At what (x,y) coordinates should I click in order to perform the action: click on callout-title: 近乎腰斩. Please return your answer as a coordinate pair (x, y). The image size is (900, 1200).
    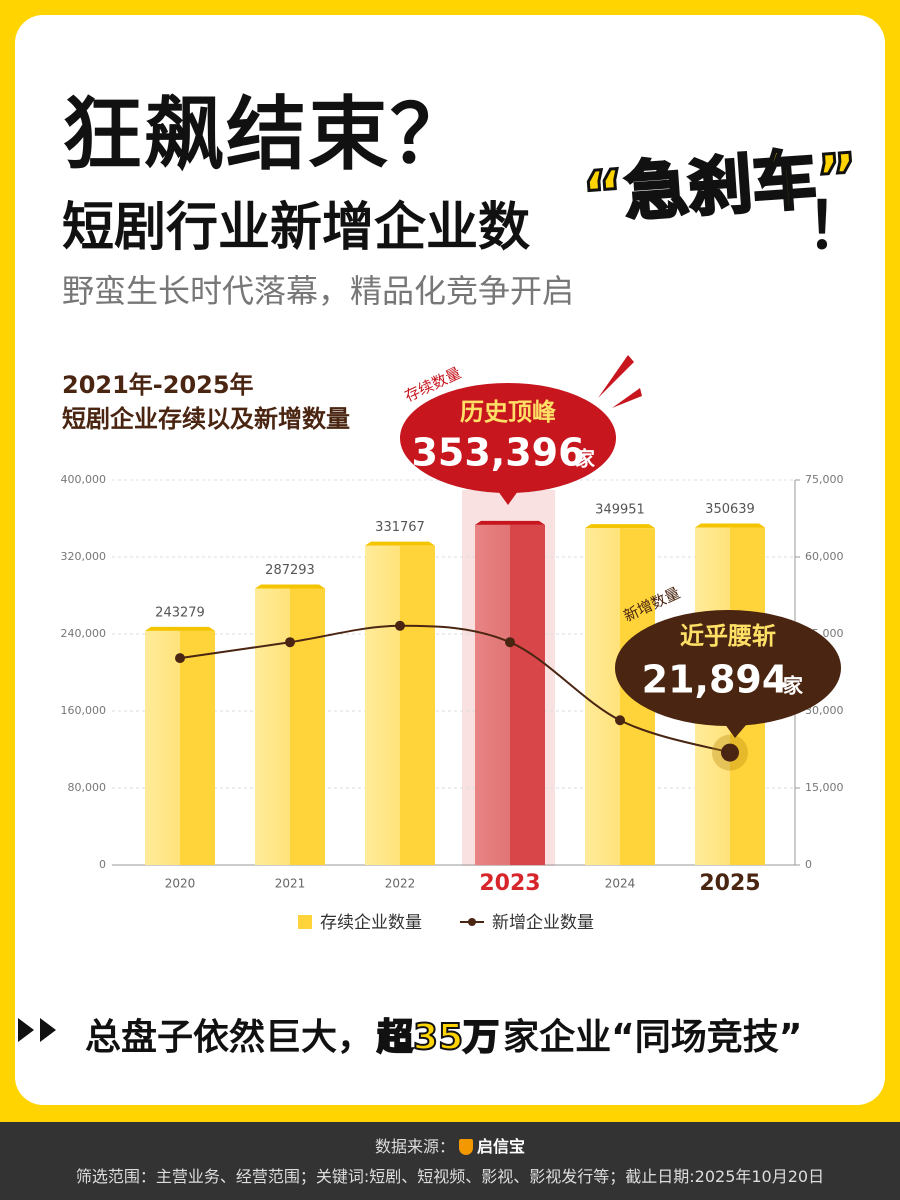
    Looking at the image, I should click on (728, 636).